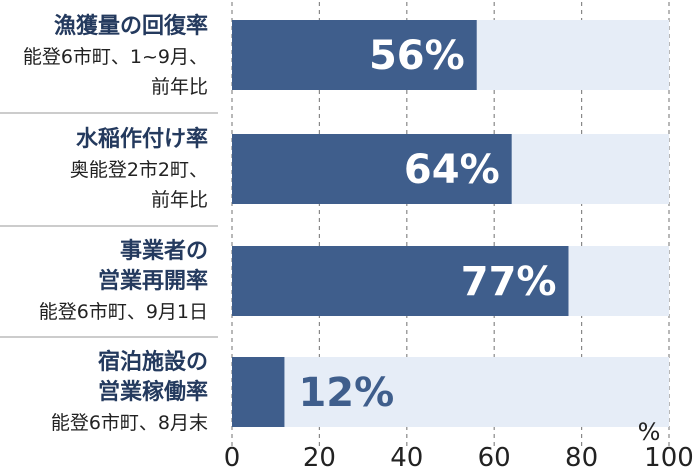  What do you see at coordinates (319, 457) in the screenshot?
I see `x-tick-label: 20` at bounding box center [319, 457].